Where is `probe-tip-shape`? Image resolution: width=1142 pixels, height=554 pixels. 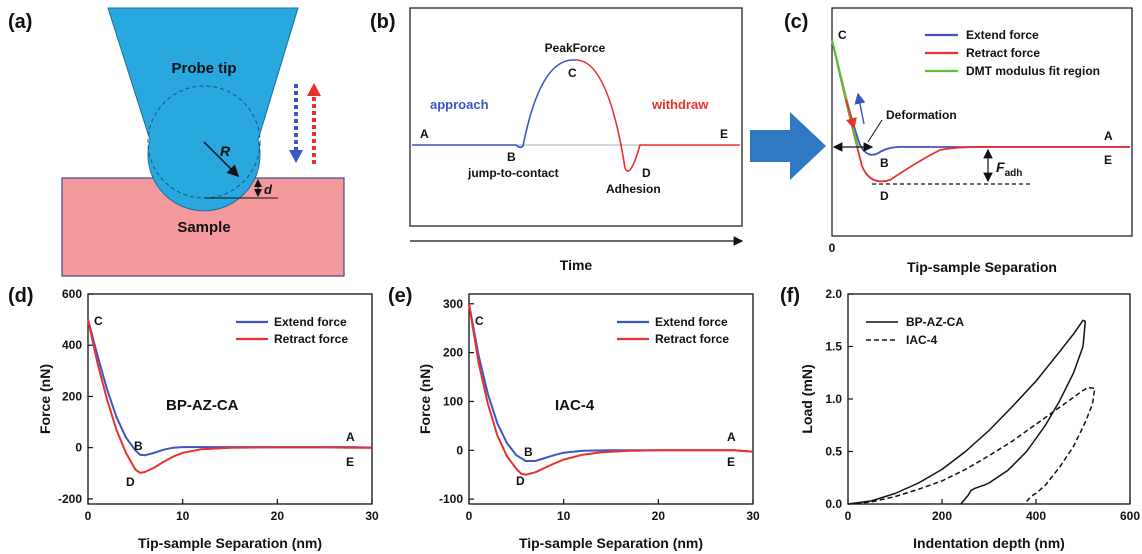 probe-tip-shape is located at coordinates (203, 109).